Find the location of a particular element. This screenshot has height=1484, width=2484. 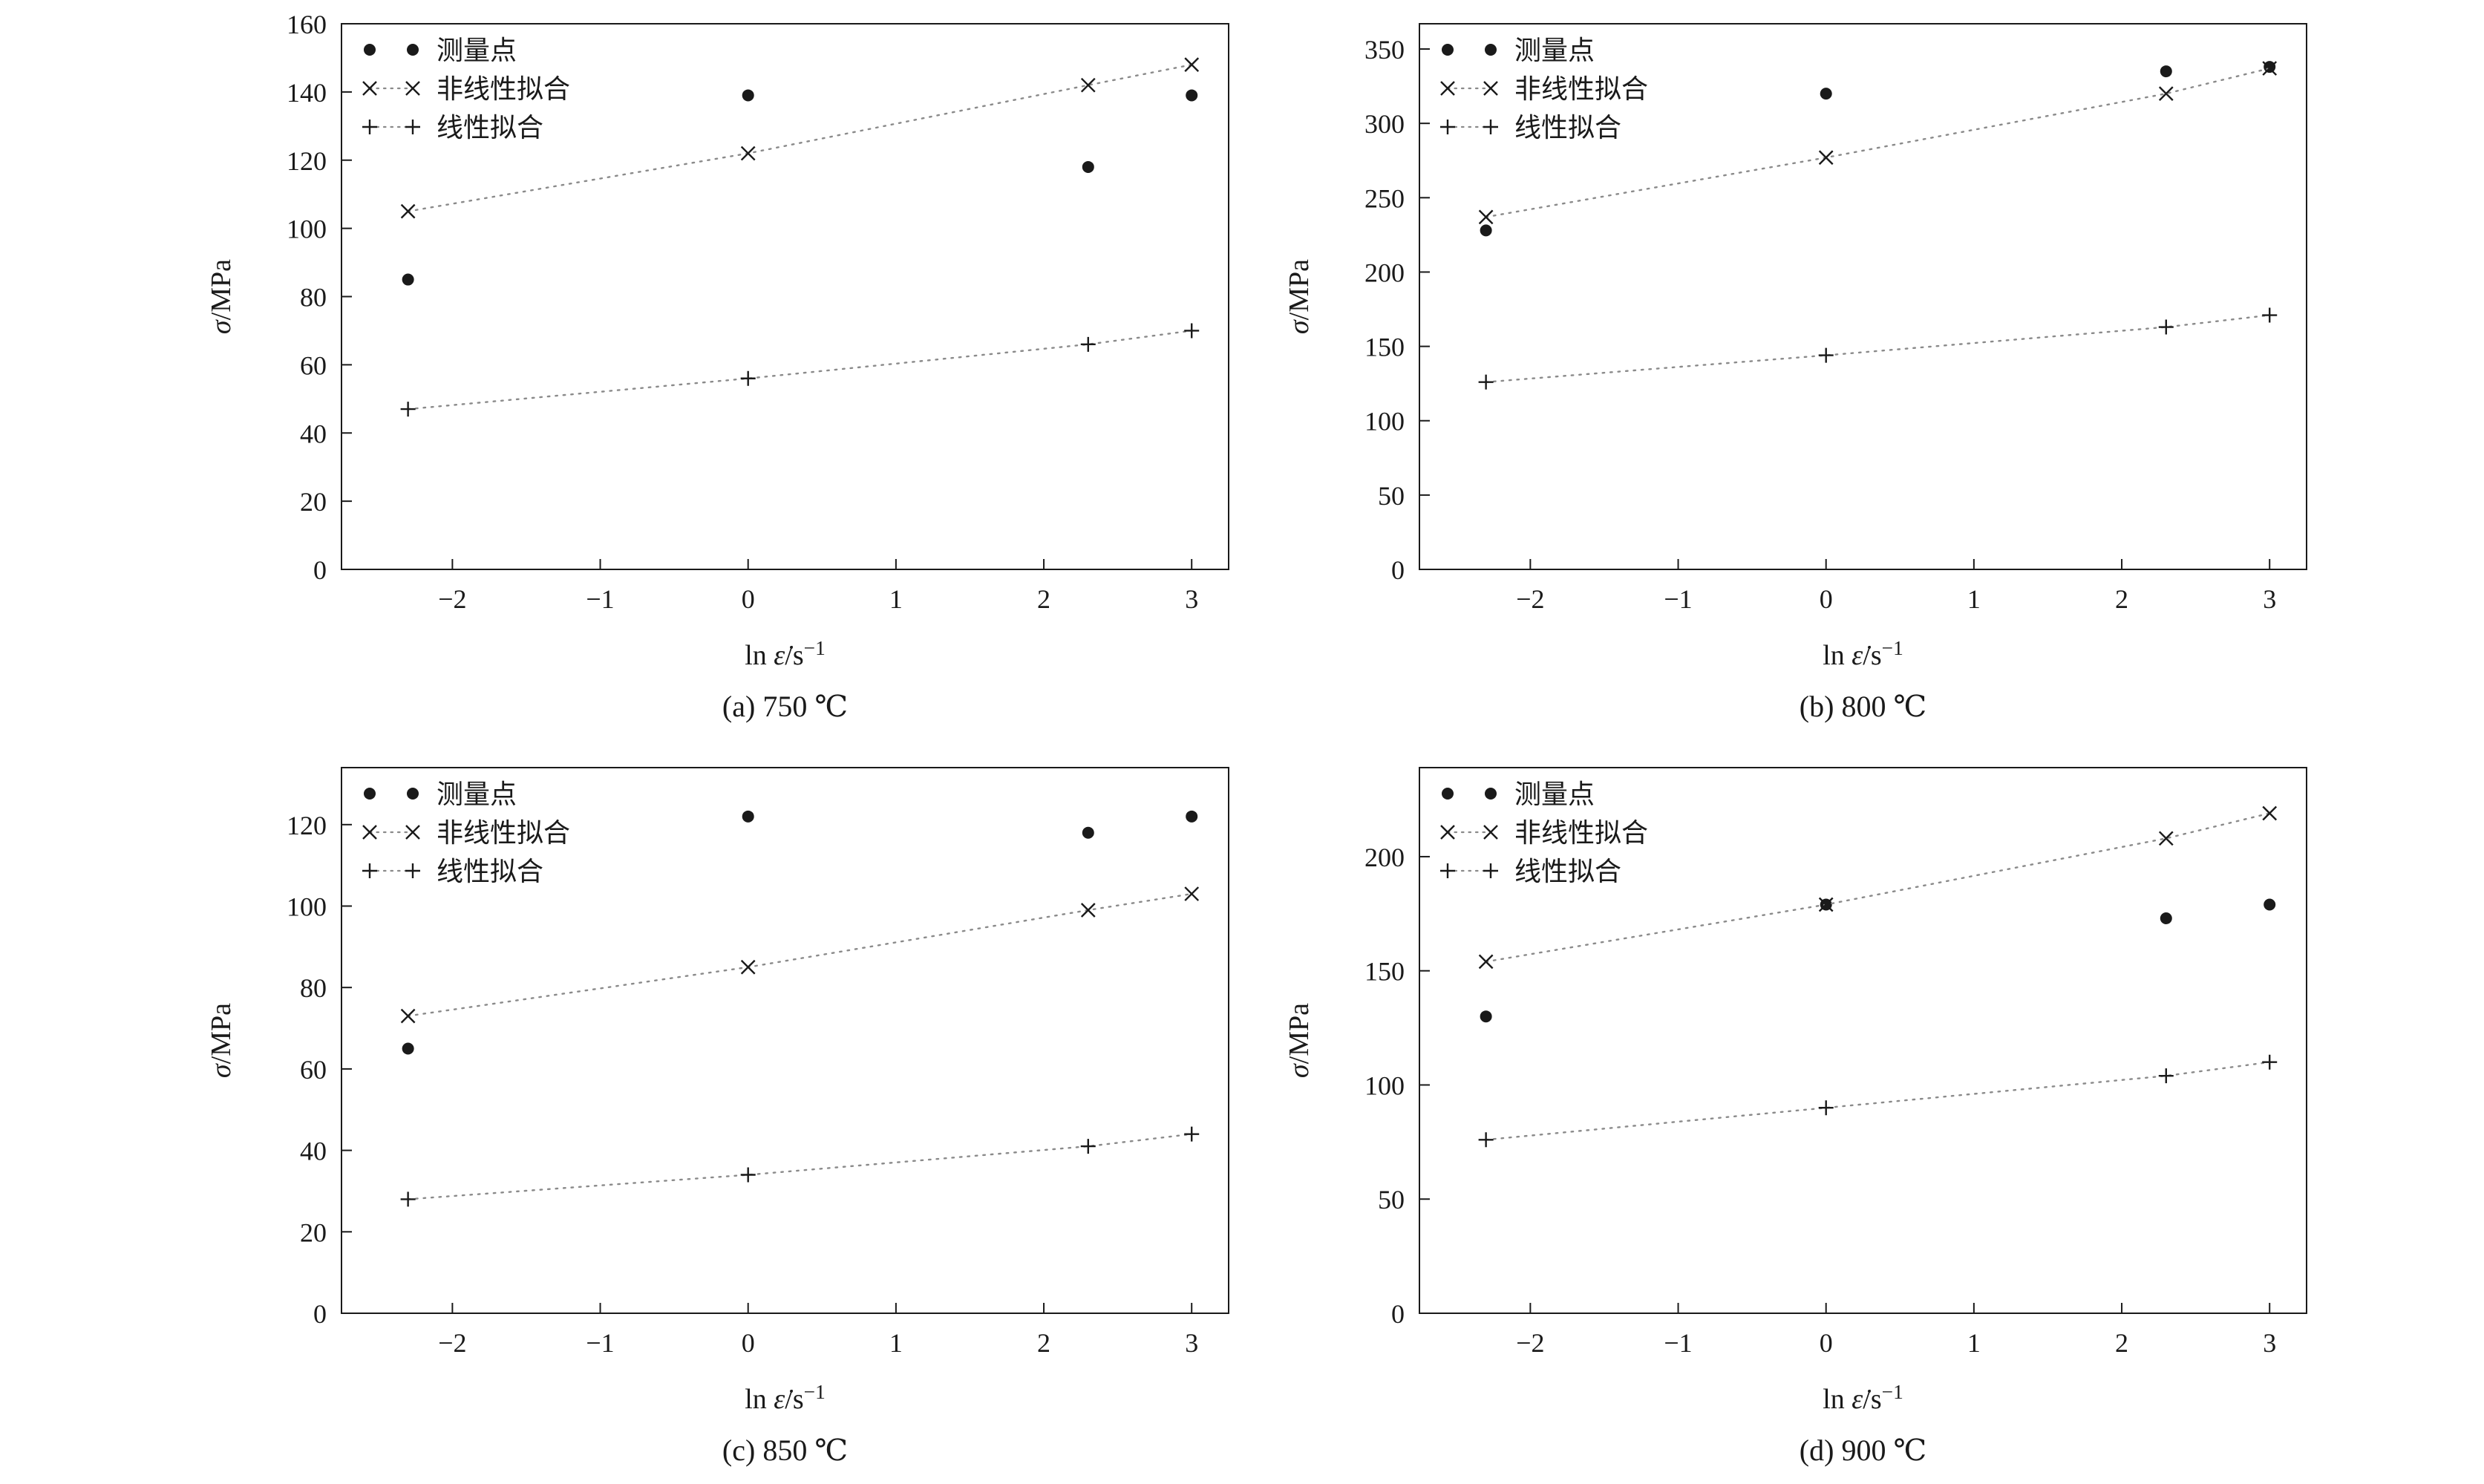

x-tick-label: 3 is located at coordinates (1191, 599).